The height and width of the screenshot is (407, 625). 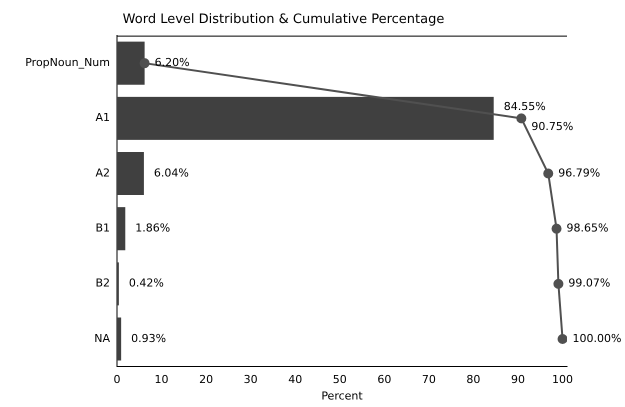 What do you see at coordinates (102, 173) in the screenshot?
I see `y-tick-label: A2` at bounding box center [102, 173].